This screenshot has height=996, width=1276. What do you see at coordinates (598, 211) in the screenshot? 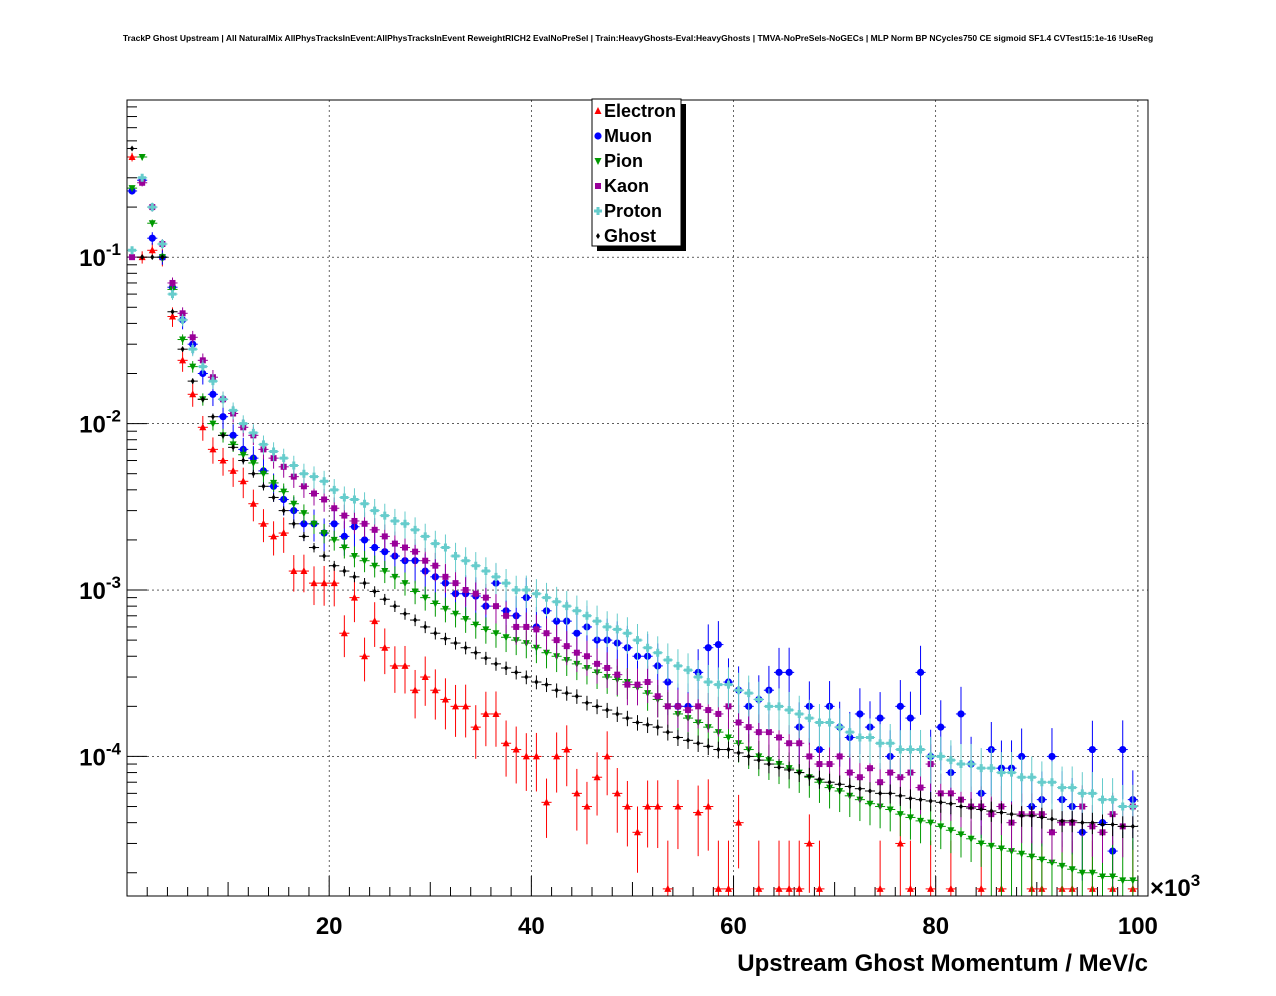
I see `legend-marker-proton` at bounding box center [598, 211].